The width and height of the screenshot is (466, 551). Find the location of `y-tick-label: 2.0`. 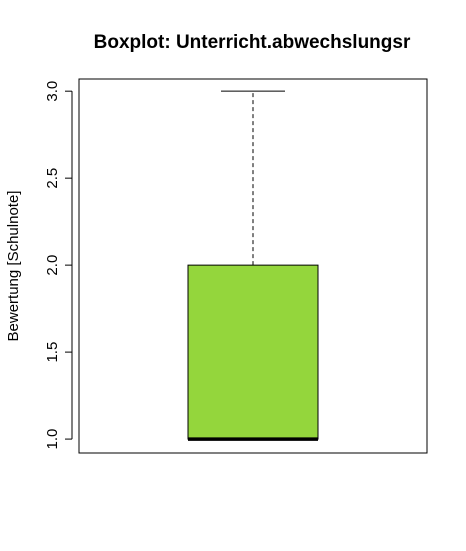

y-tick-label: 2.0 is located at coordinates (52, 265).